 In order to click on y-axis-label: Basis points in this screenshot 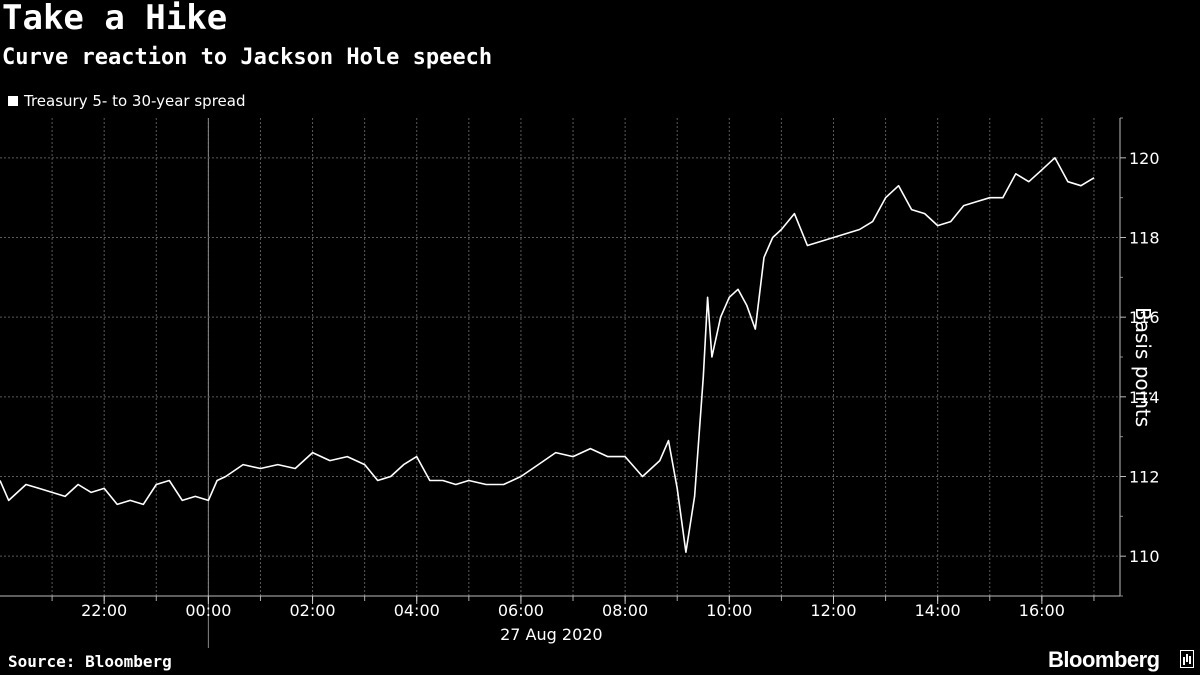, I will do `click(1143, 367)`.